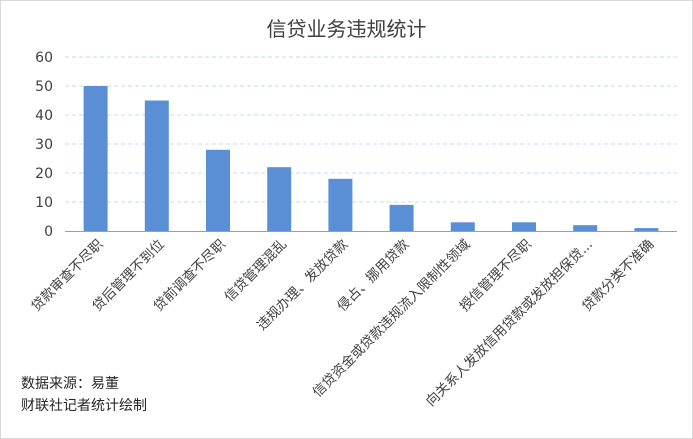 The width and height of the screenshot is (693, 439). Describe the element at coordinates (84, 406) in the screenshot. I see `credit-line: 财联社记者统计绘制` at that location.